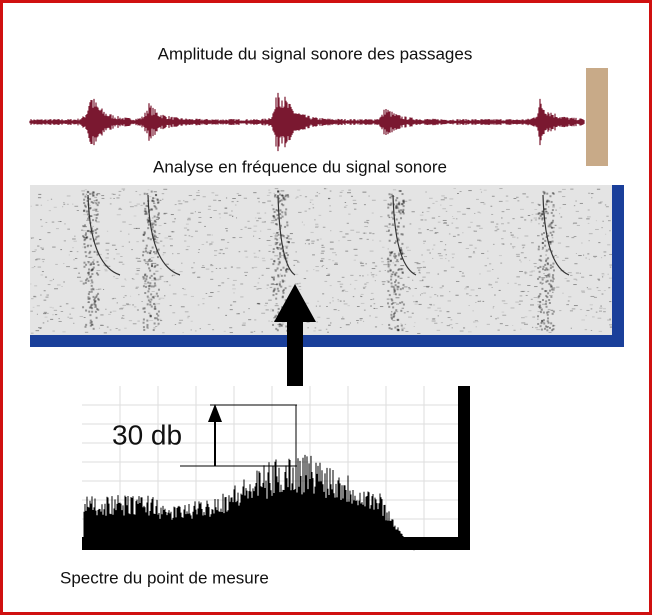 The width and height of the screenshot is (652, 615). I want to click on spectrum-axis, so click(276, 543).